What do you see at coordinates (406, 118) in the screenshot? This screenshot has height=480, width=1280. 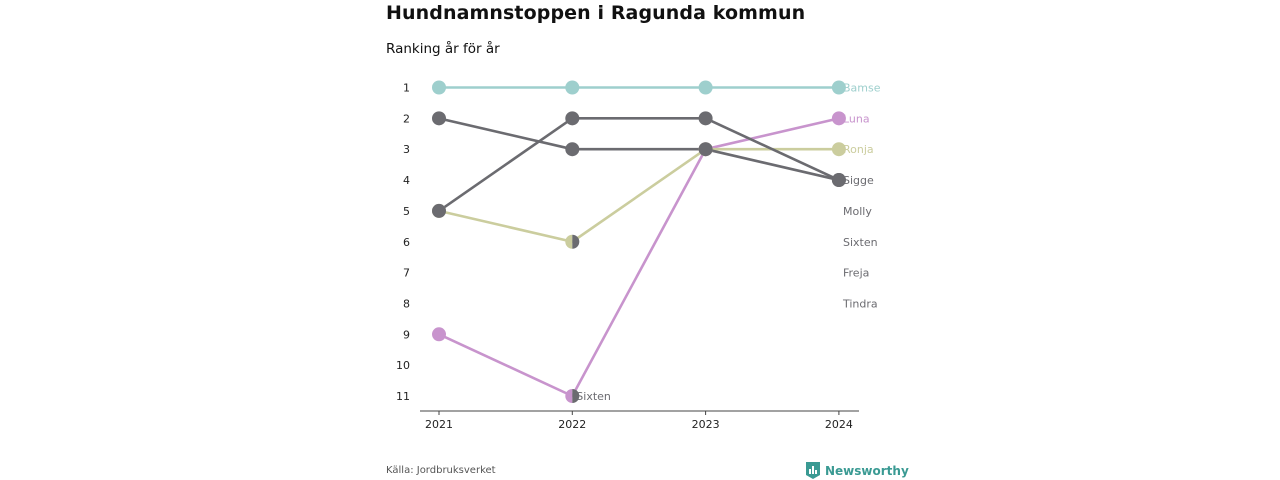 I see `y-tick-label: 2` at bounding box center [406, 118].